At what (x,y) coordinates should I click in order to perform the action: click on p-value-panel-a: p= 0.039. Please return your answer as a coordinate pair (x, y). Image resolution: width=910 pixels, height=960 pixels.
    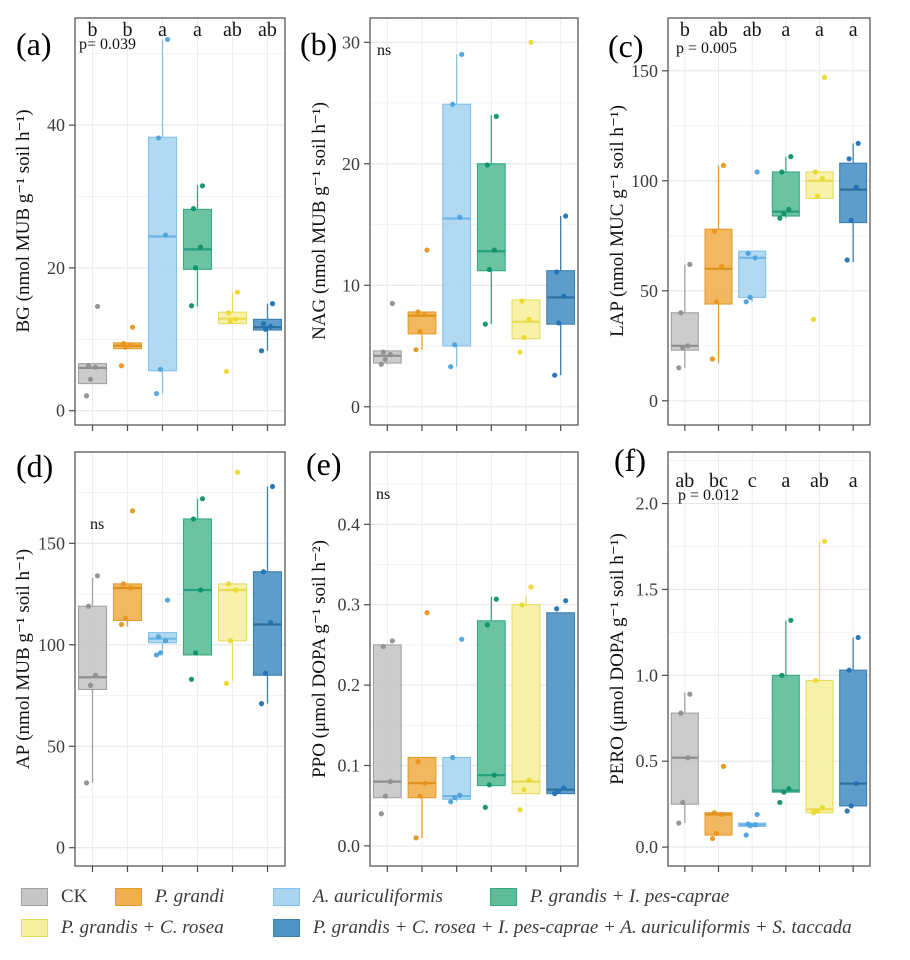
    Looking at the image, I should click on (108, 44).